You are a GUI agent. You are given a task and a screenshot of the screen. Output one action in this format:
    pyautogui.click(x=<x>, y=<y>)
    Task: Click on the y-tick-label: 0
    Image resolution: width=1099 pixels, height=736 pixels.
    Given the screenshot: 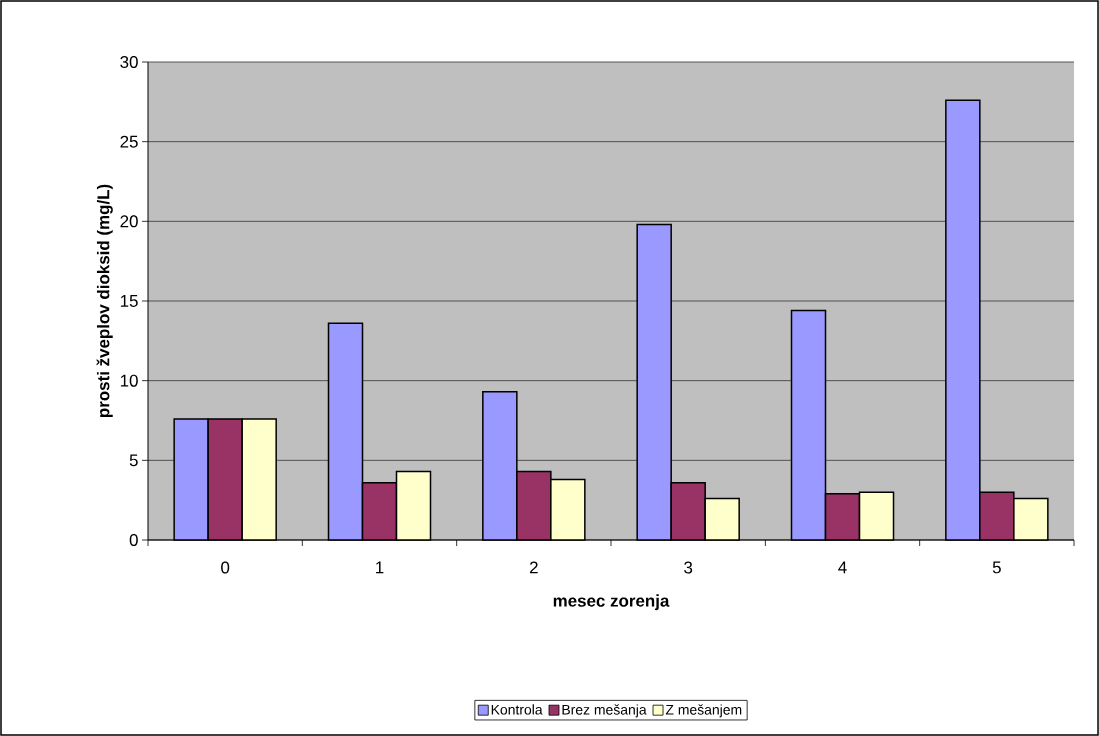 What is the action you would take?
    pyautogui.click(x=133, y=540)
    